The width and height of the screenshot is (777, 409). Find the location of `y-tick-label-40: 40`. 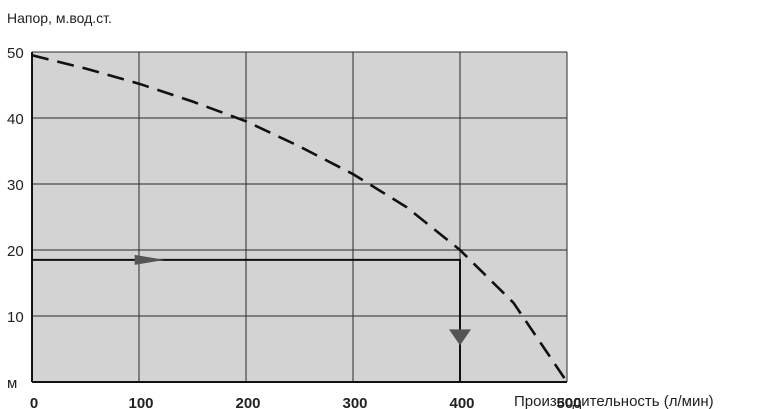

y-tick-label-40: 40 is located at coordinates (15, 119).